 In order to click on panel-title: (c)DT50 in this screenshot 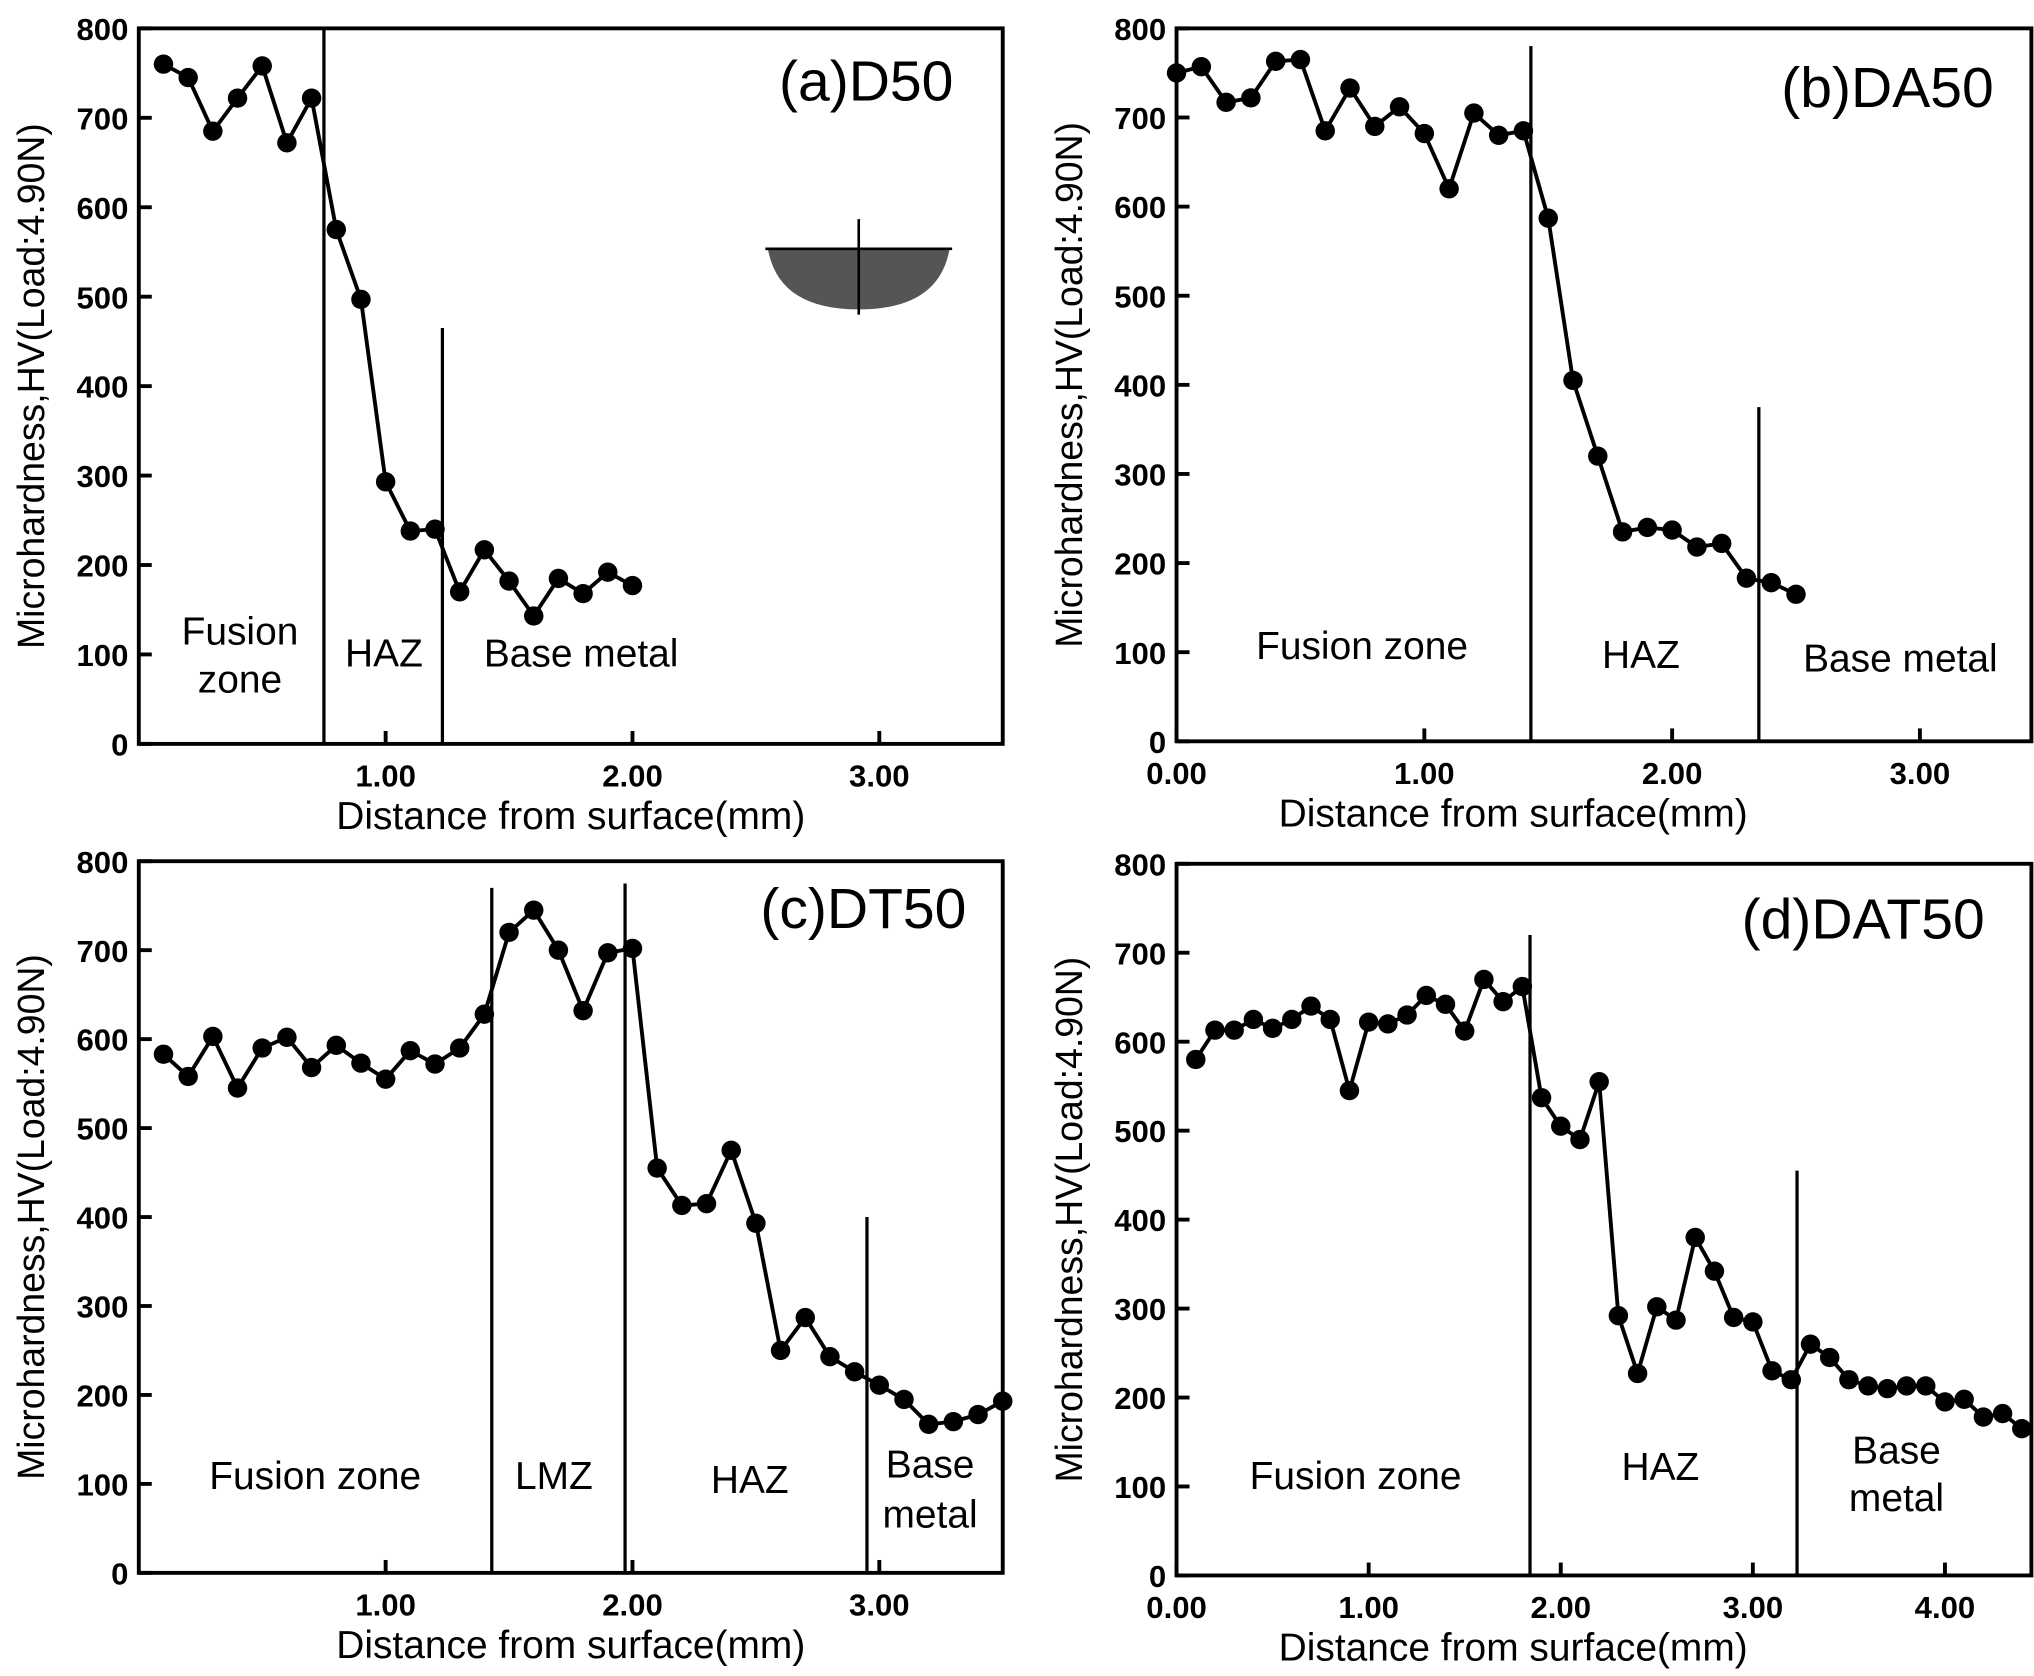, I will do `click(863, 909)`.